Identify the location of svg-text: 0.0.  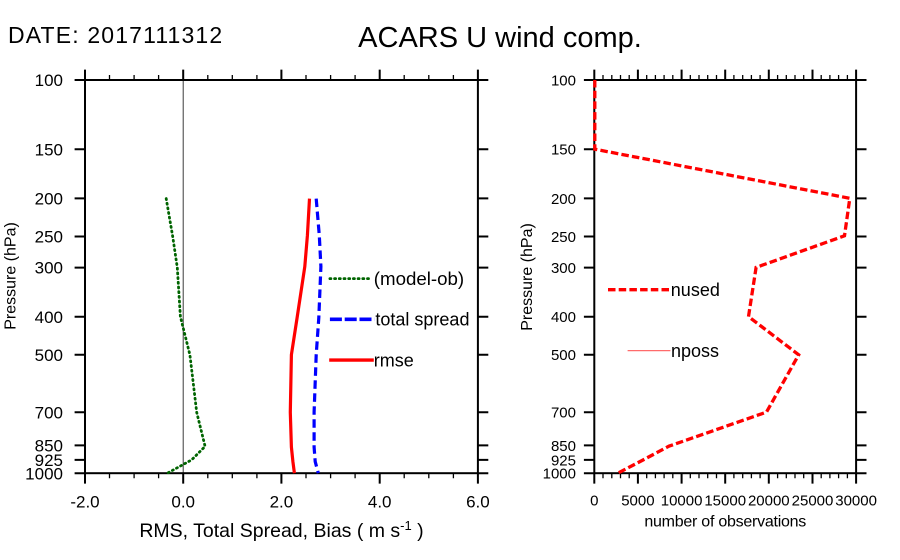
(183, 502).